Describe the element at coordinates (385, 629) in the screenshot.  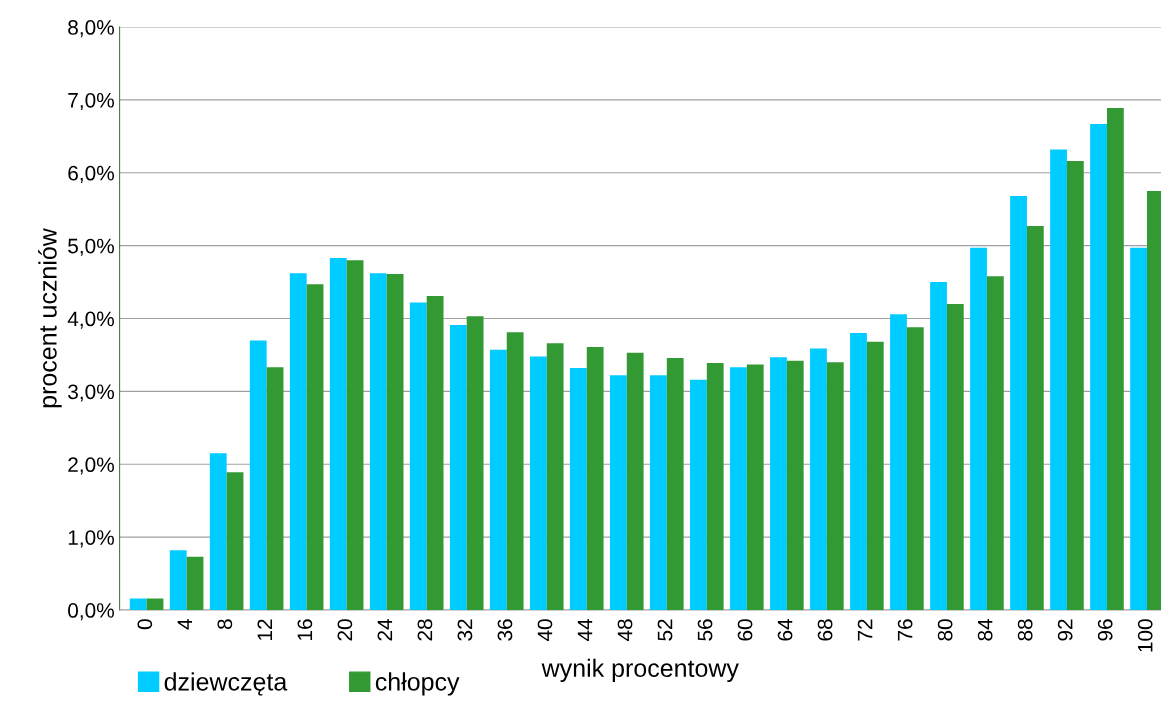
I see `x-tick-label: 24` at that location.